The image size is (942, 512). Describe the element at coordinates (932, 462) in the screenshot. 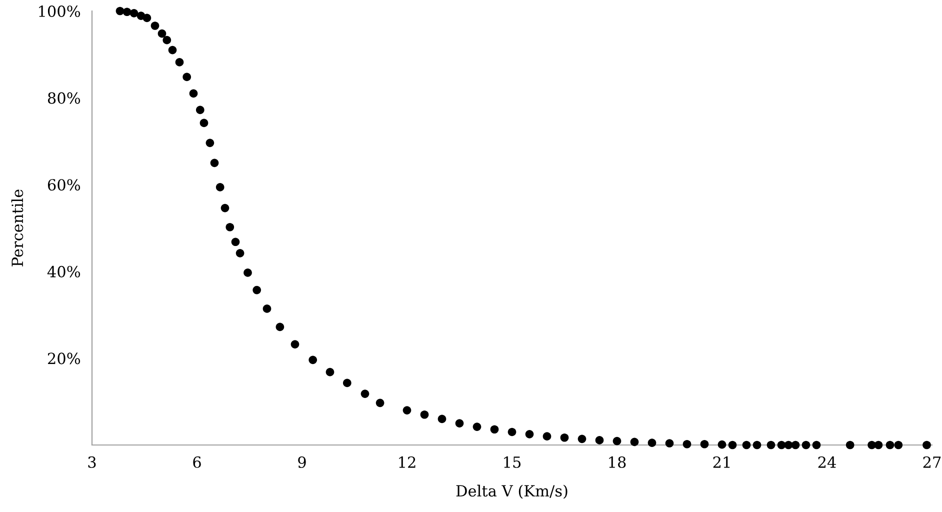

I see `x-tick-label: 27` at that location.